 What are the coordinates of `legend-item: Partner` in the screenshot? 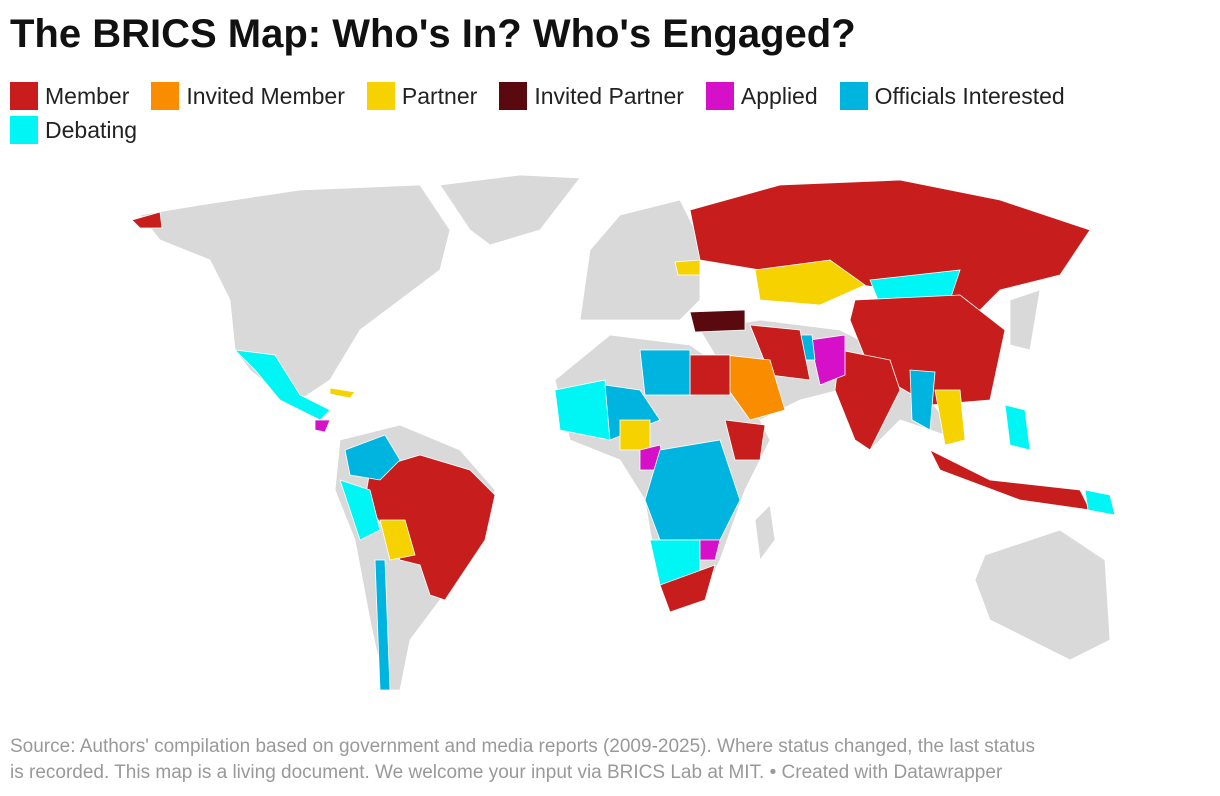 It's located at (422, 96).